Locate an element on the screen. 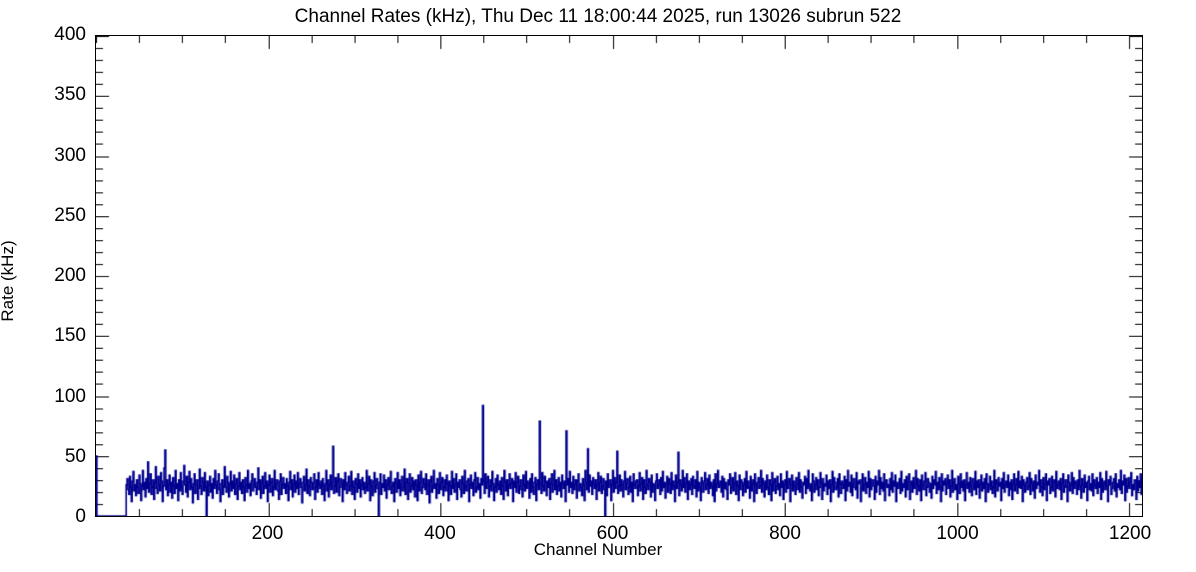 This screenshot has width=1196, height=572. y-tick-label-100: 100 is located at coordinates (70, 396).